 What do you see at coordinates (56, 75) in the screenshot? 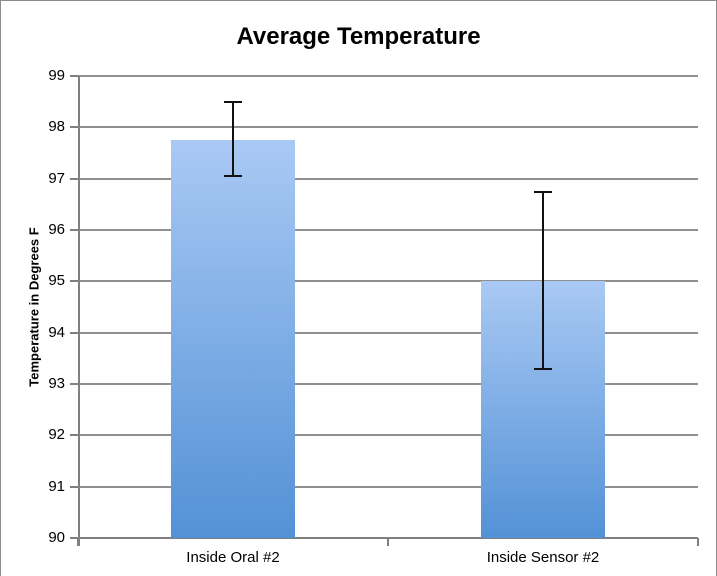
I see `y-tick-label: 99` at bounding box center [56, 75].